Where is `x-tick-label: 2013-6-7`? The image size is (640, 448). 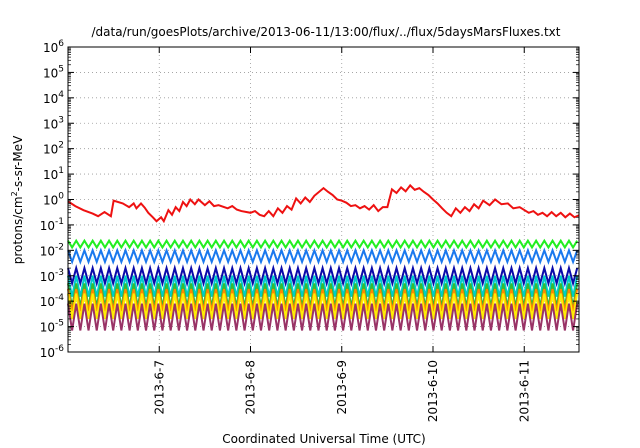 x-tick-label: 2013-6-7 is located at coordinates (159, 387).